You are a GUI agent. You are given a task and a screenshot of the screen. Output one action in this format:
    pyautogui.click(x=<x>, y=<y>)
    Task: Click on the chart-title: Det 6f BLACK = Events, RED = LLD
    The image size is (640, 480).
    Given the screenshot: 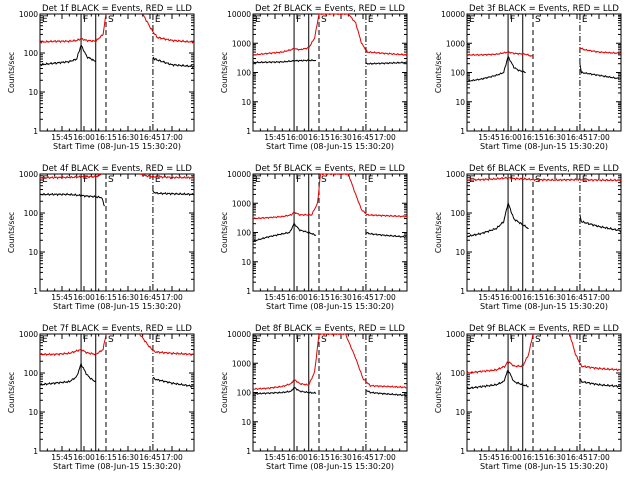 What is the action you would take?
    pyautogui.click(x=544, y=169)
    